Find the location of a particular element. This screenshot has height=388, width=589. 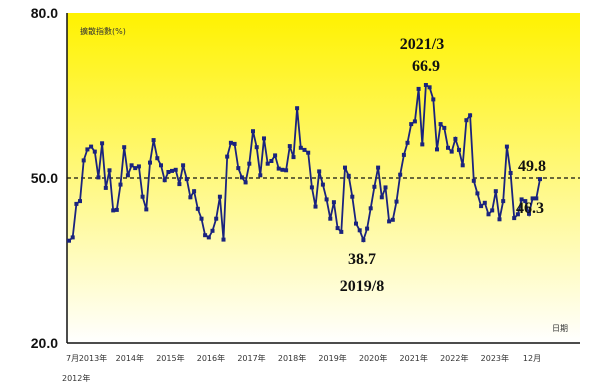

y-axis-label: 擴散指數(%) is located at coordinates (103, 31).